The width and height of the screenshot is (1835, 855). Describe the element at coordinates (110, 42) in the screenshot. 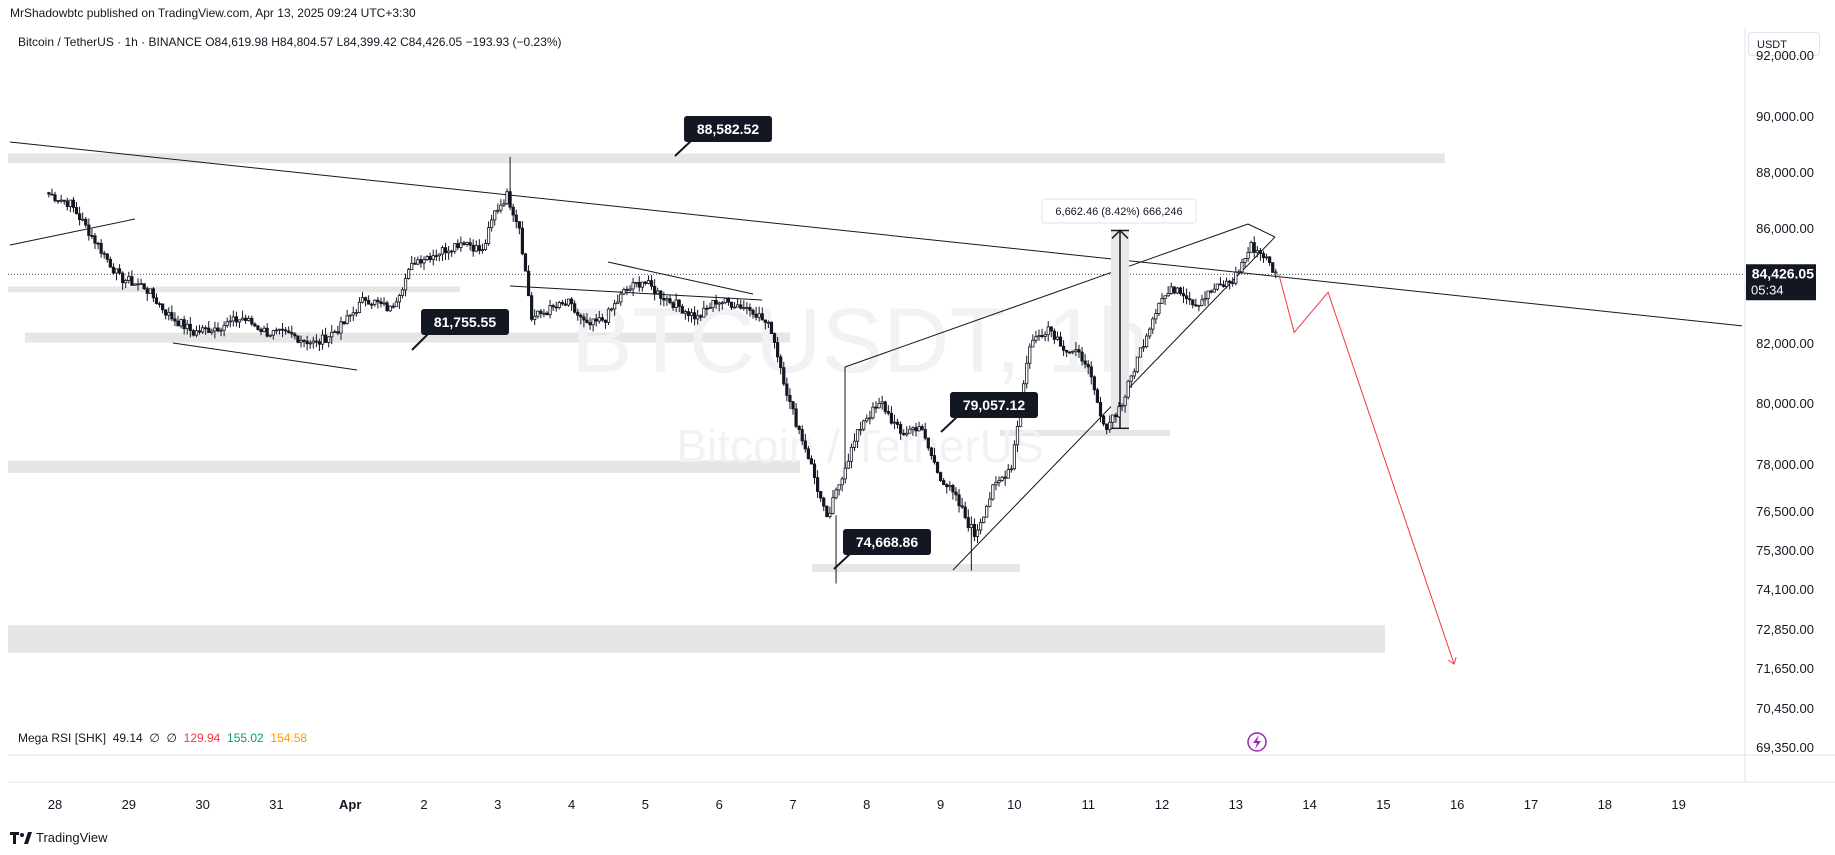

I see `symbol-title: Bitcoin / TetherUS · 1h · BINANCE` at that location.